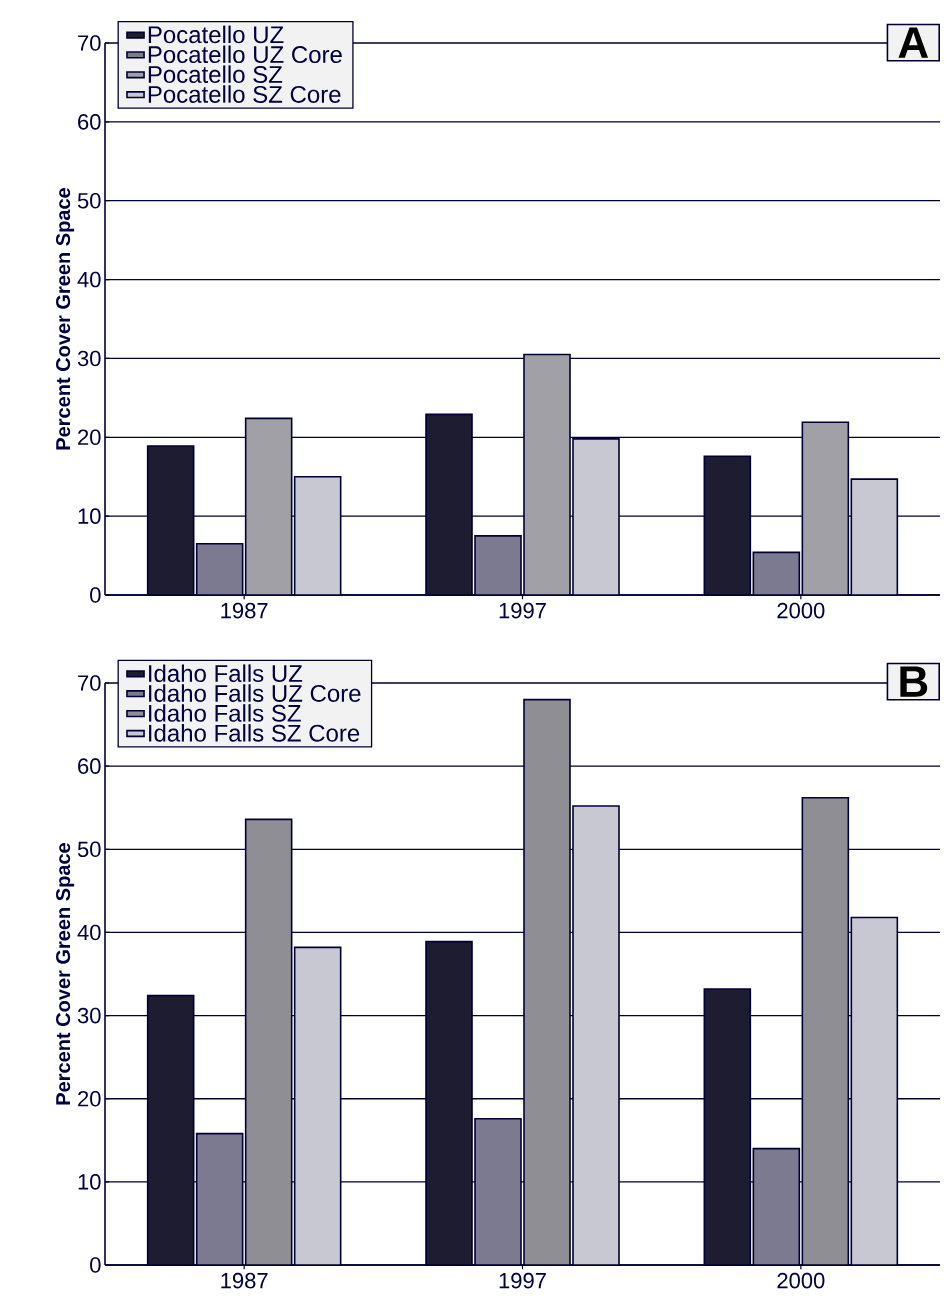 The height and width of the screenshot is (1314, 945). I want to click on annotation: A, so click(913, 42).